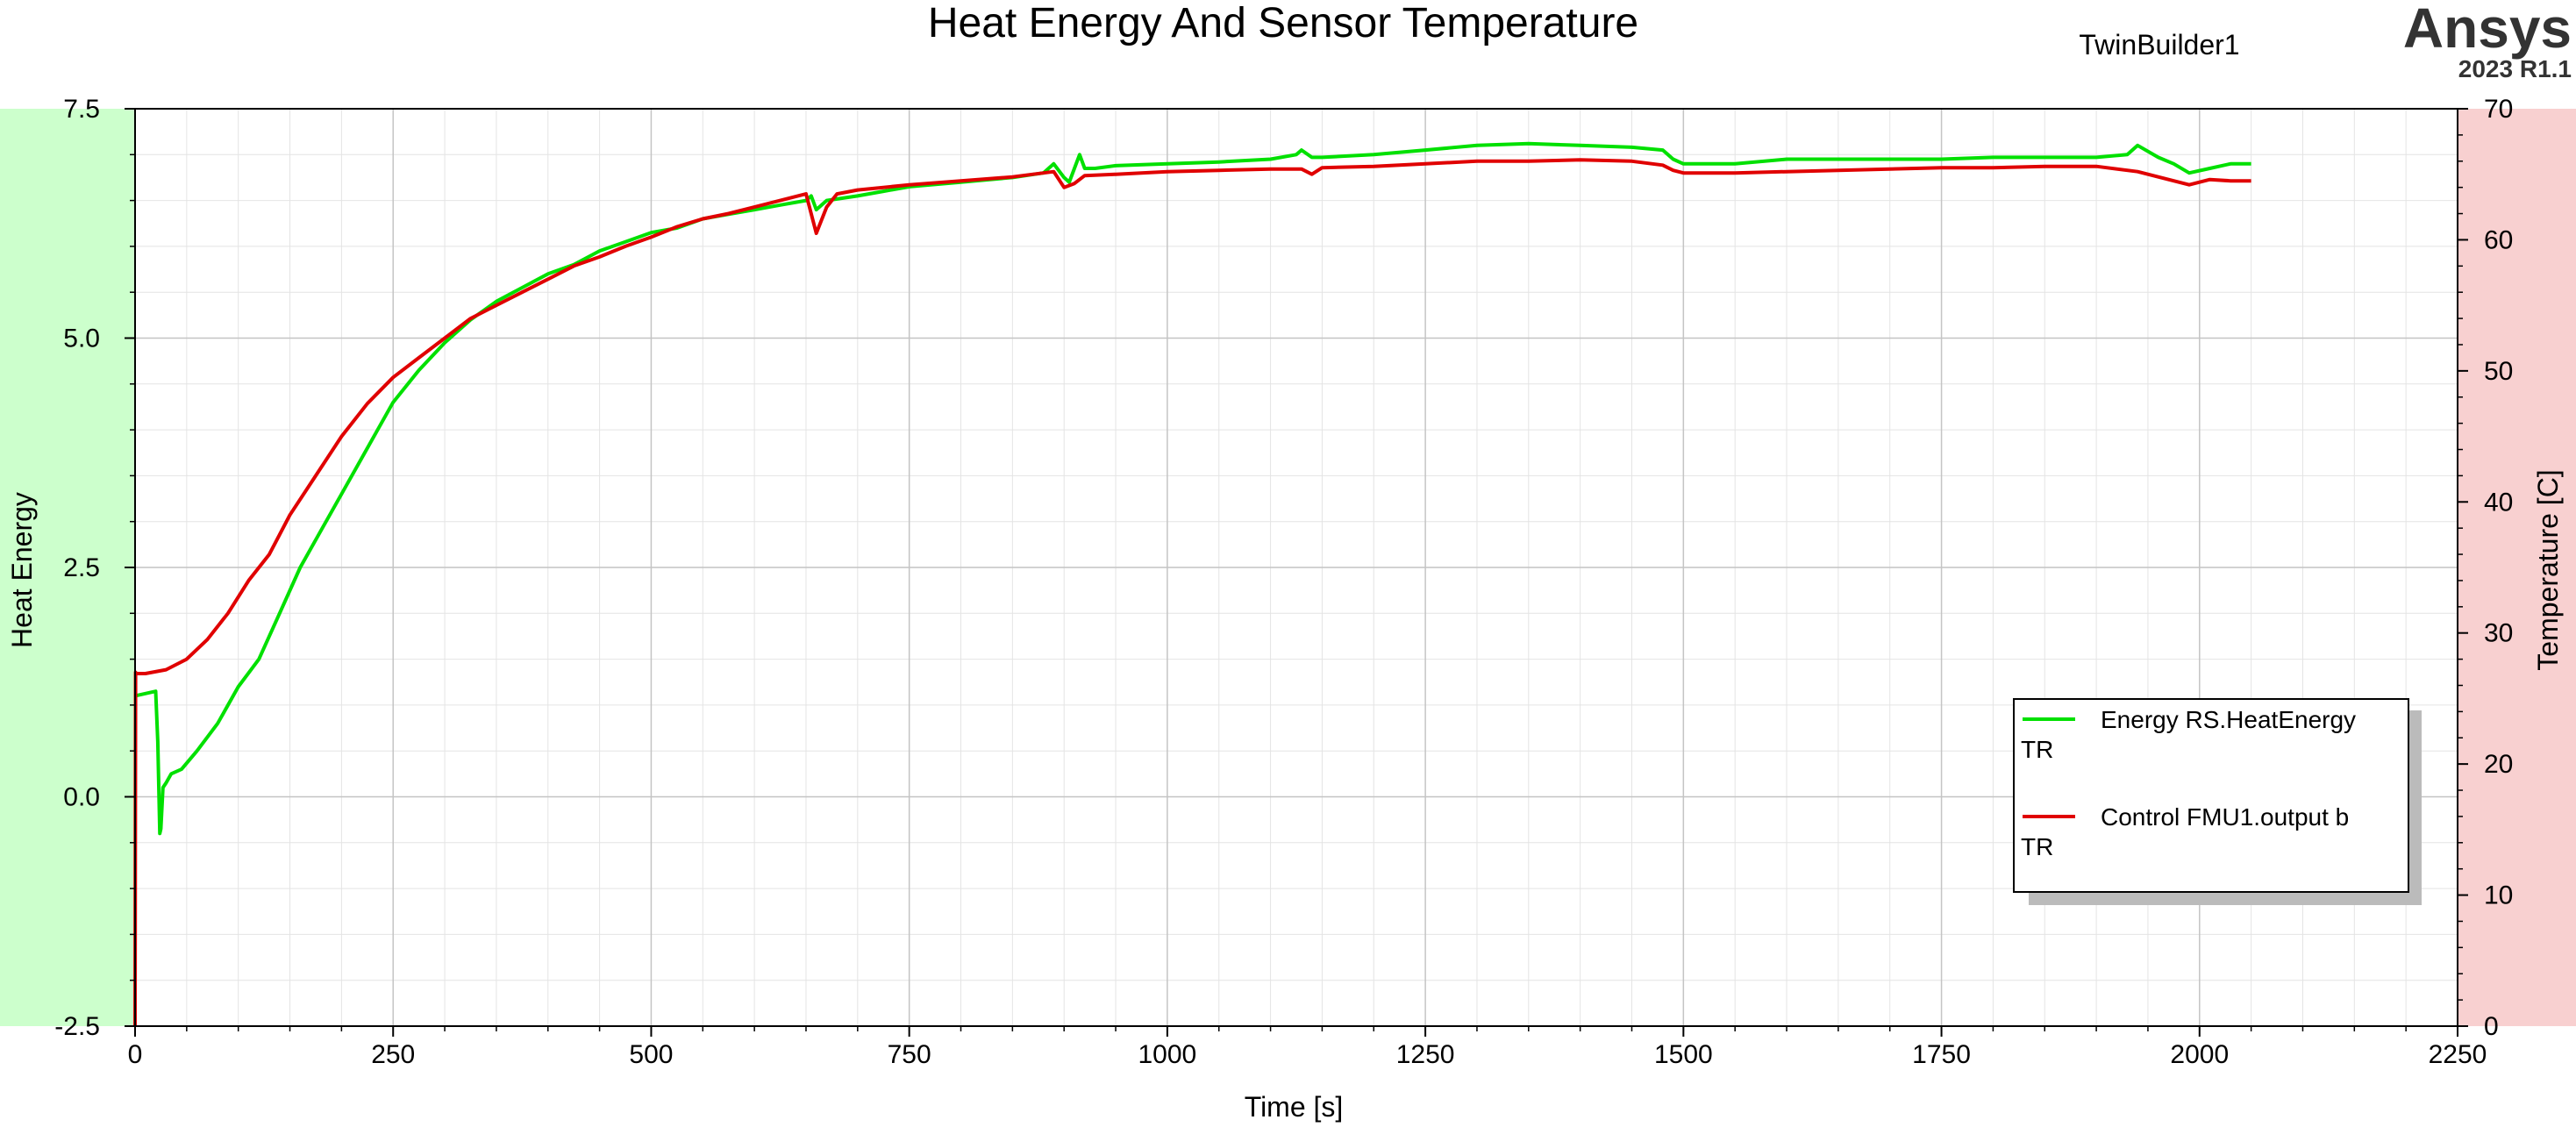 Image resolution: width=2576 pixels, height=1127 pixels. I want to click on legend-label-control-wrap: TR, so click(2037, 846).